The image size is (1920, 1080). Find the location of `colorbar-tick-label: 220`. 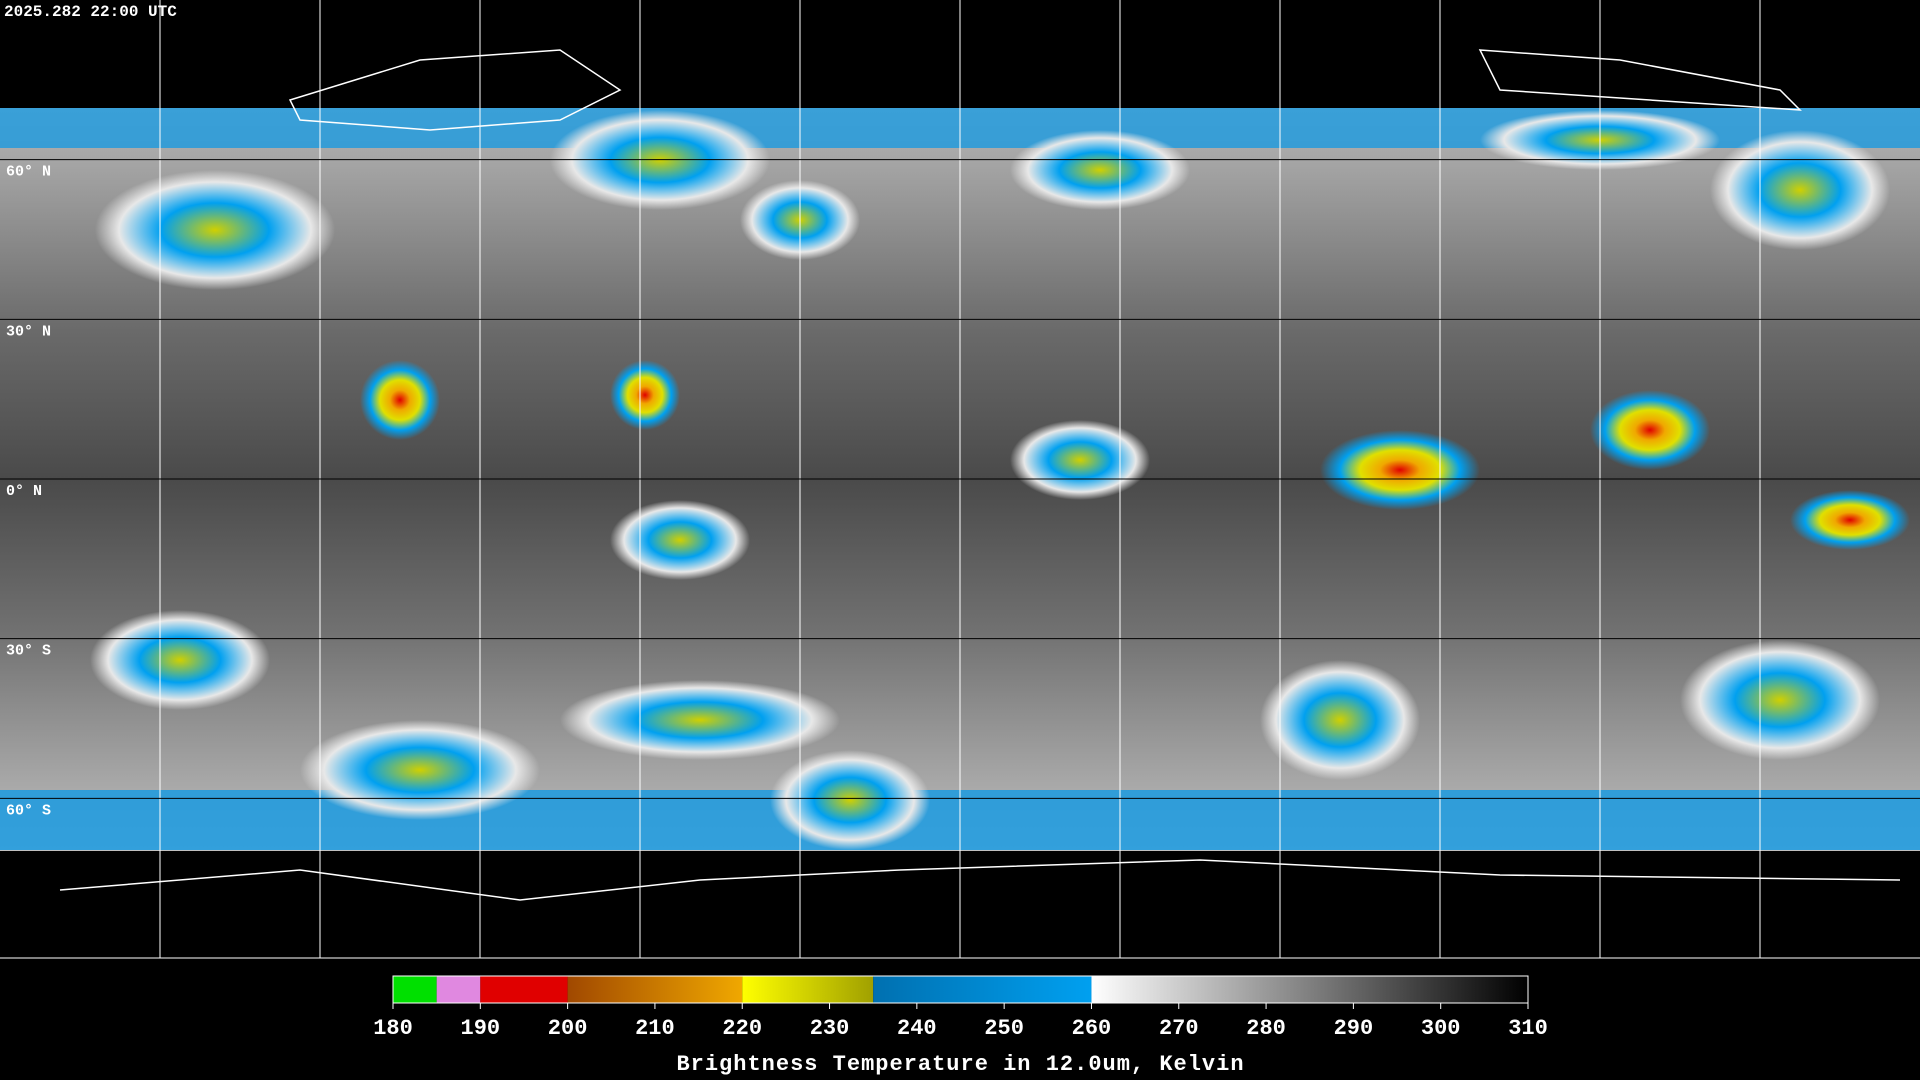

colorbar-tick-label: 220 is located at coordinates (742, 1028).